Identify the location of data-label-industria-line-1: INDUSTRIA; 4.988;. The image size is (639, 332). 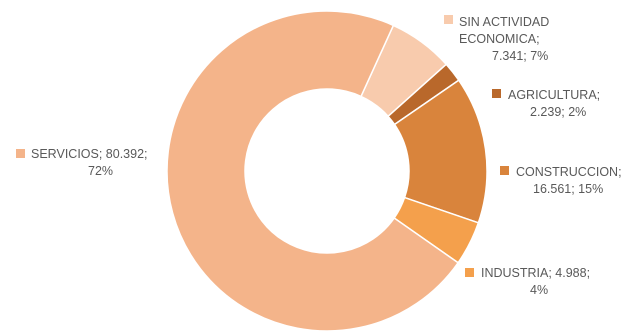
(535, 273).